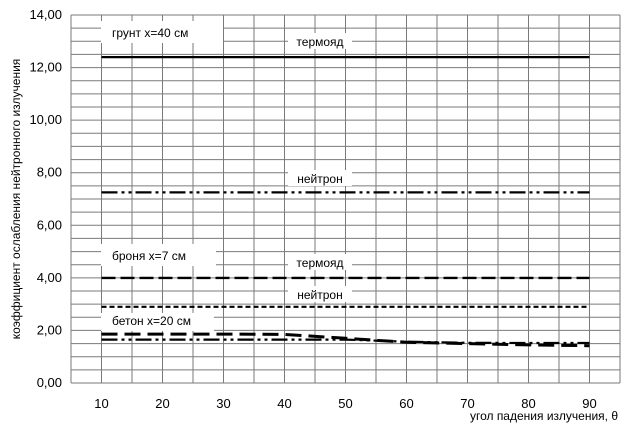 This screenshot has height=428, width=628. What do you see at coordinates (45, 119) in the screenshot?
I see `y-tick-label: 10,00` at bounding box center [45, 119].